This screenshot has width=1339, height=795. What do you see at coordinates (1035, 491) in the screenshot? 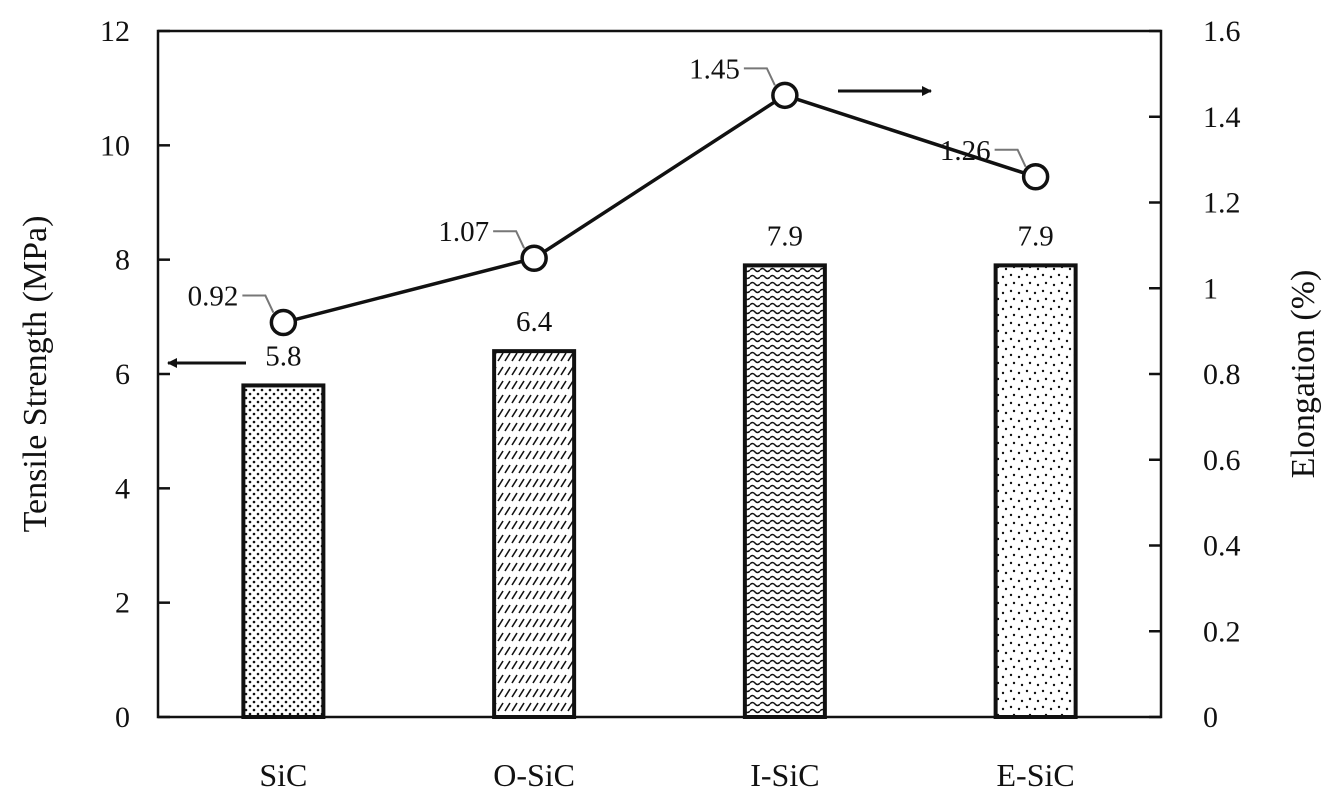
I see `bar-e-sic` at bounding box center [1035, 491].